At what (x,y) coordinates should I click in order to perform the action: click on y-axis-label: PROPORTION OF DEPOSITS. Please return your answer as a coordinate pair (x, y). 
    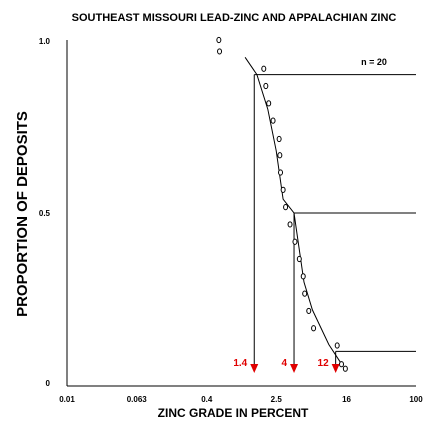
    Looking at the image, I should click on (22, 214).